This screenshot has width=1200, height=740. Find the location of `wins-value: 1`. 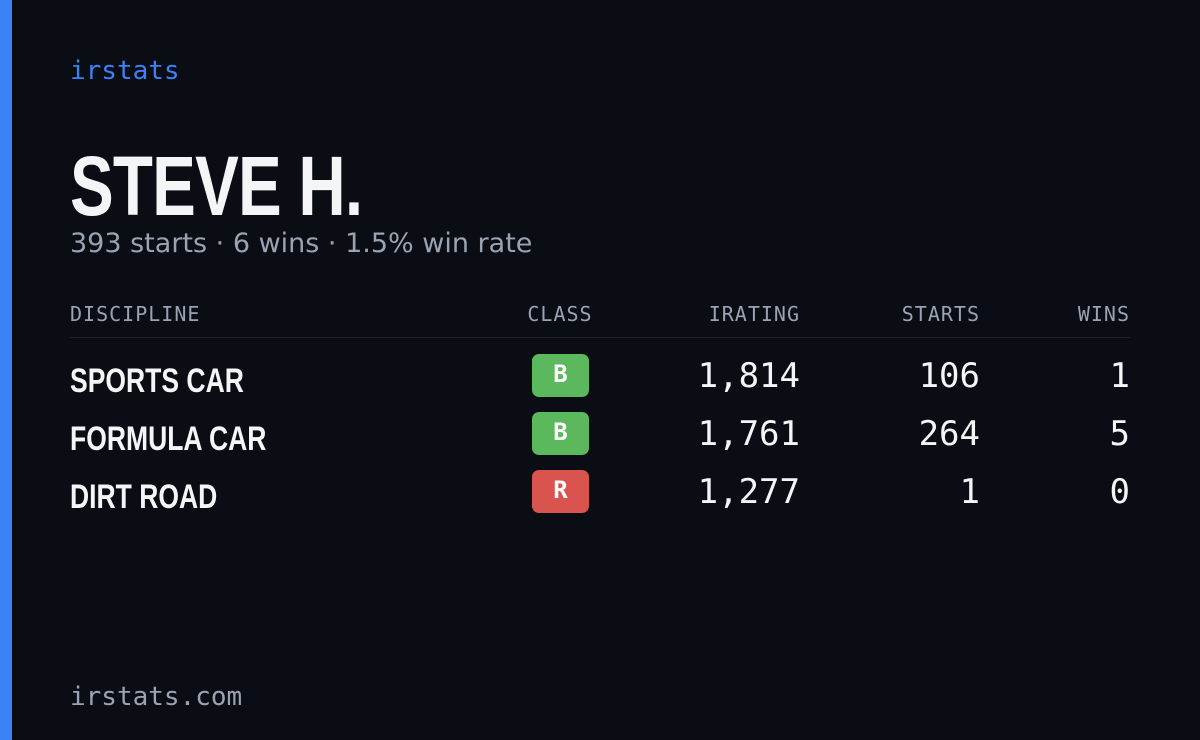

wins-value: 1 is located at coordinates (1119, 376).